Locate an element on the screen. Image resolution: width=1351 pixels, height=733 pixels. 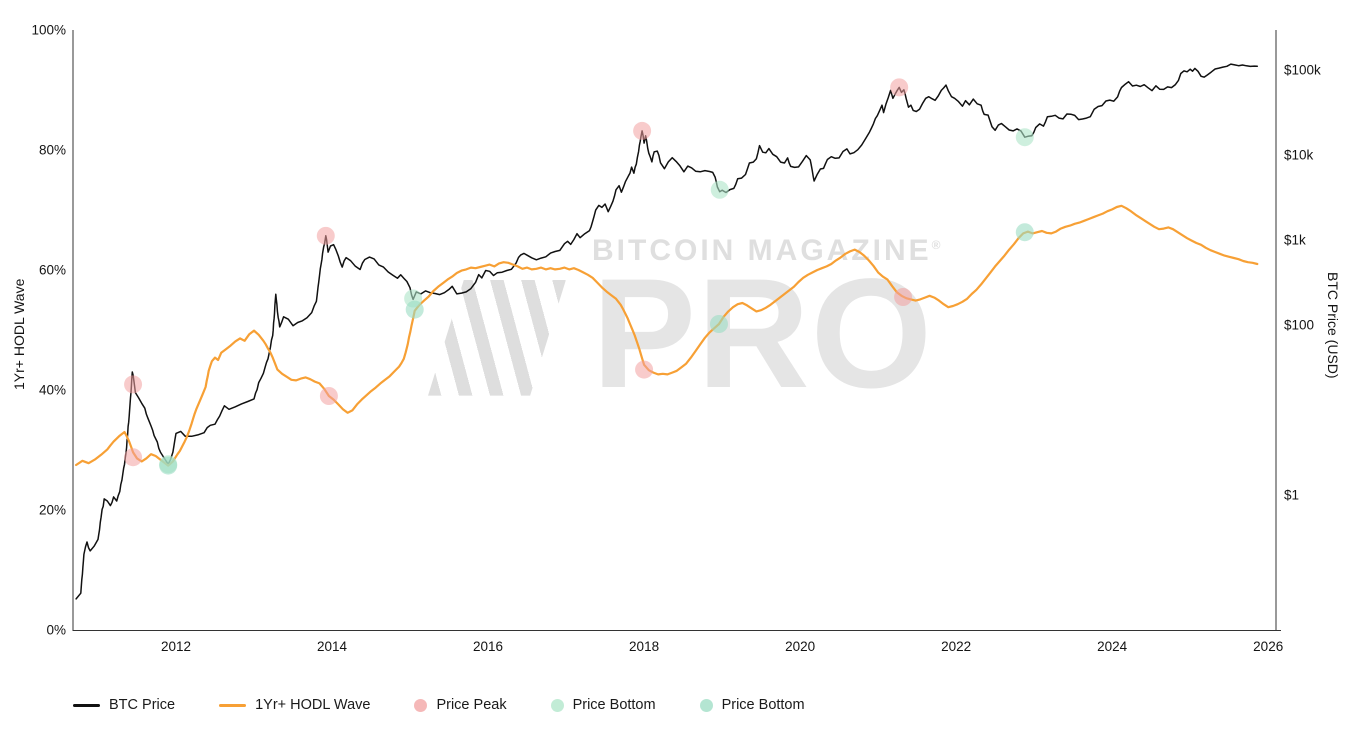
x-tick-label: 2020 is located at coordinates (800, 646).